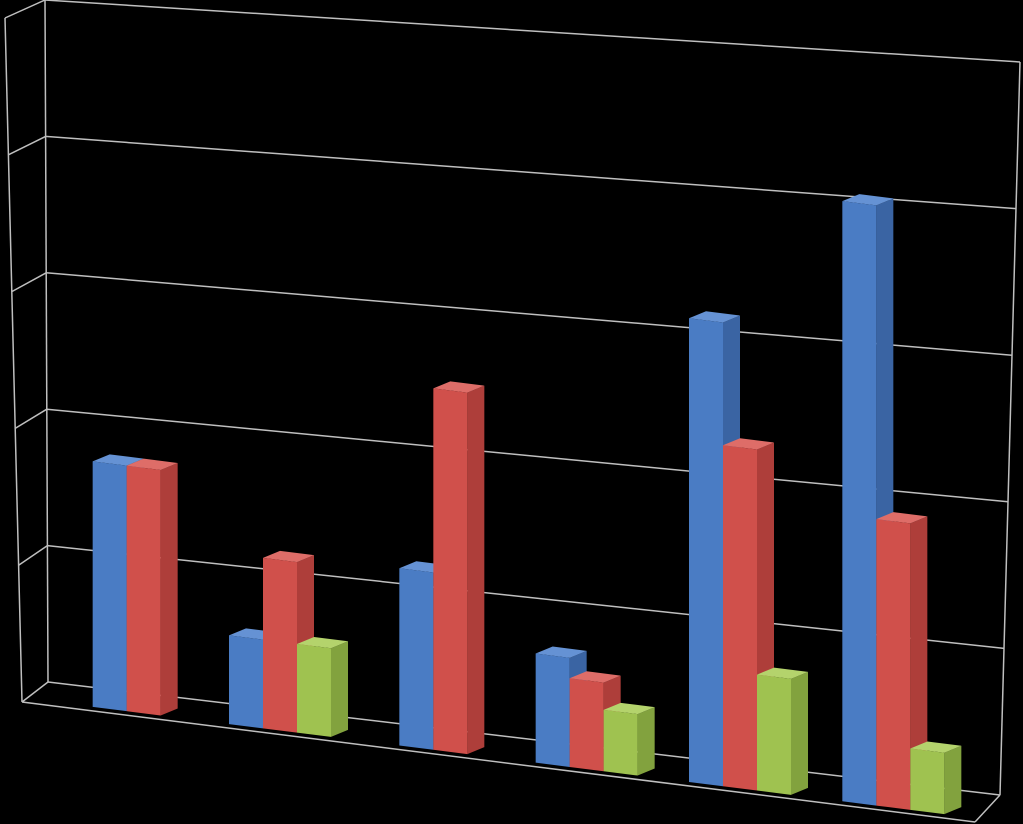 Image resolution: width=1023 pixels, height=824 pixels. Describe the element at coordinates (35, 692) in the screenshot. I see `floor-left-edge` at that location.